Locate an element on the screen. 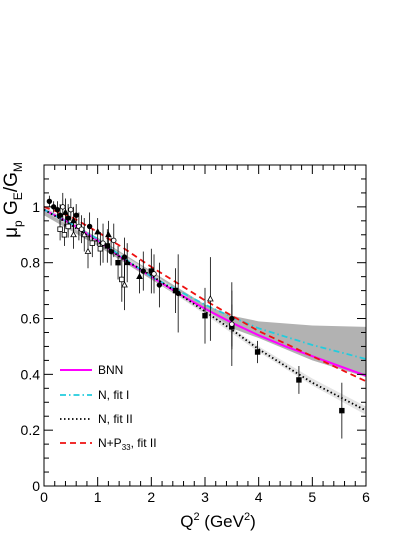 The height and width of the screenshot is (537, 415). x-label-base: Q is located at coordinates (186, 521).